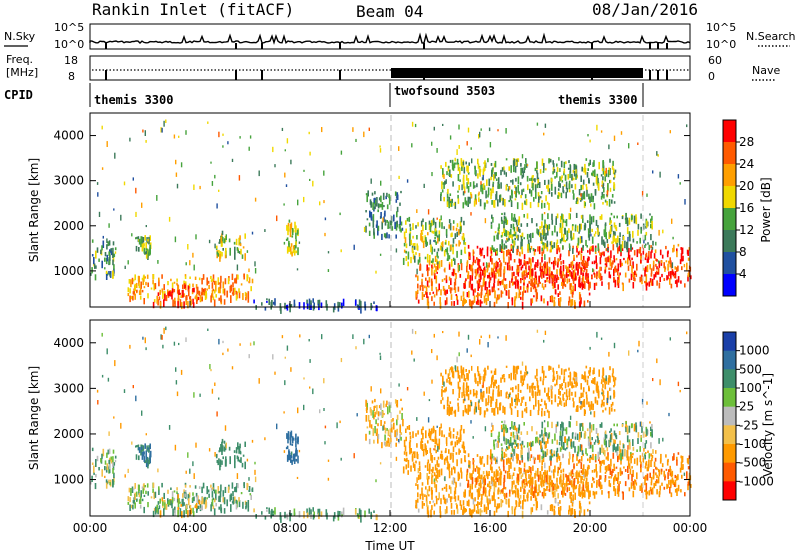 The image size is (800, 554). I want to click on colorbar-swatch, so click(729, 153).